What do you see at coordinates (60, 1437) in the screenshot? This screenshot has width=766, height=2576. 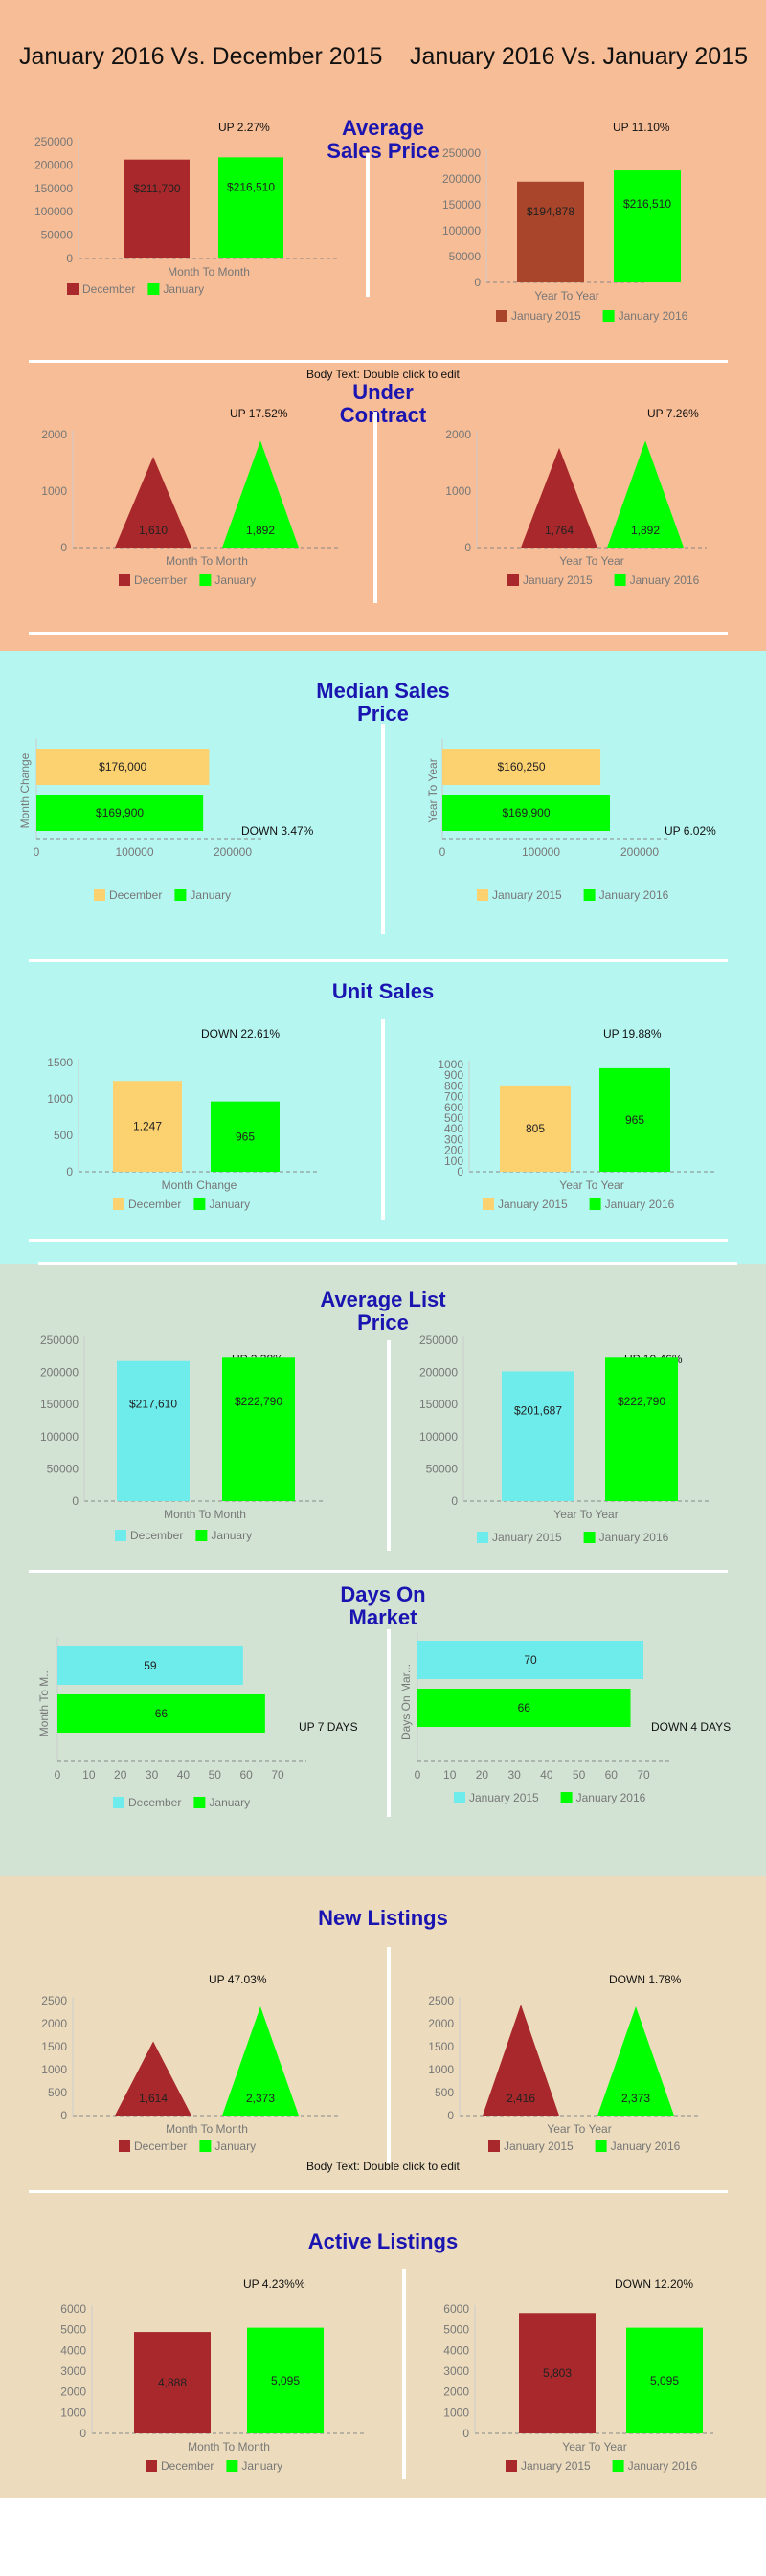 I see `ytick-list_mtm: 100000` at bounding box center [60, 1437].